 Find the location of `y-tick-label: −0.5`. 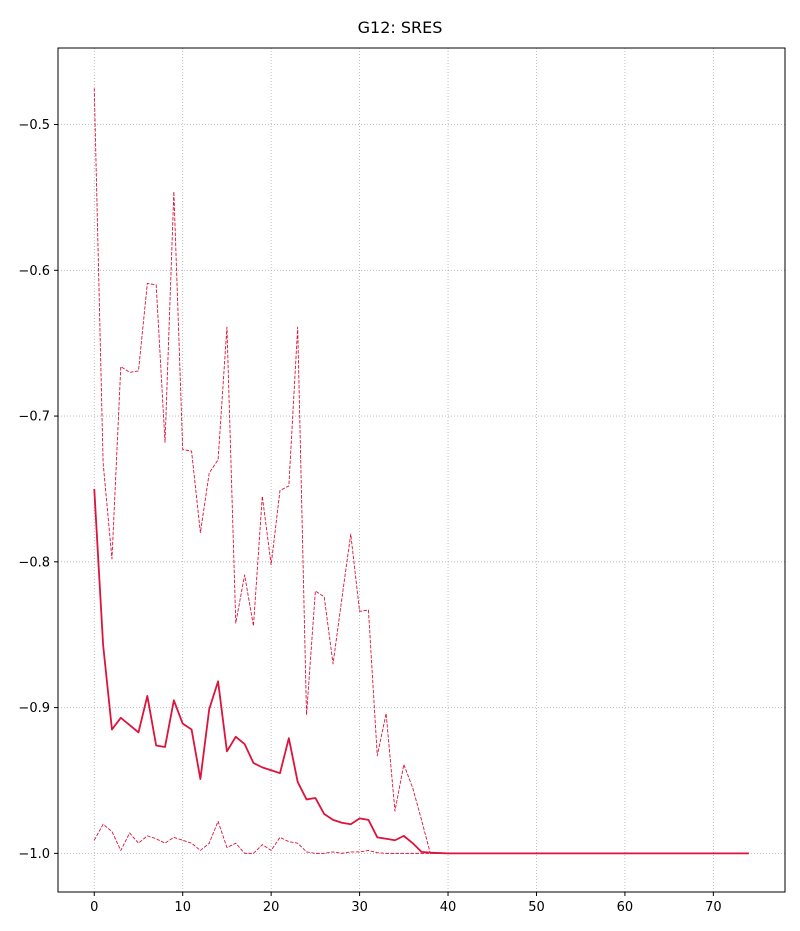

y-tick-label: −0.5 is located at coordinates (34, 125).